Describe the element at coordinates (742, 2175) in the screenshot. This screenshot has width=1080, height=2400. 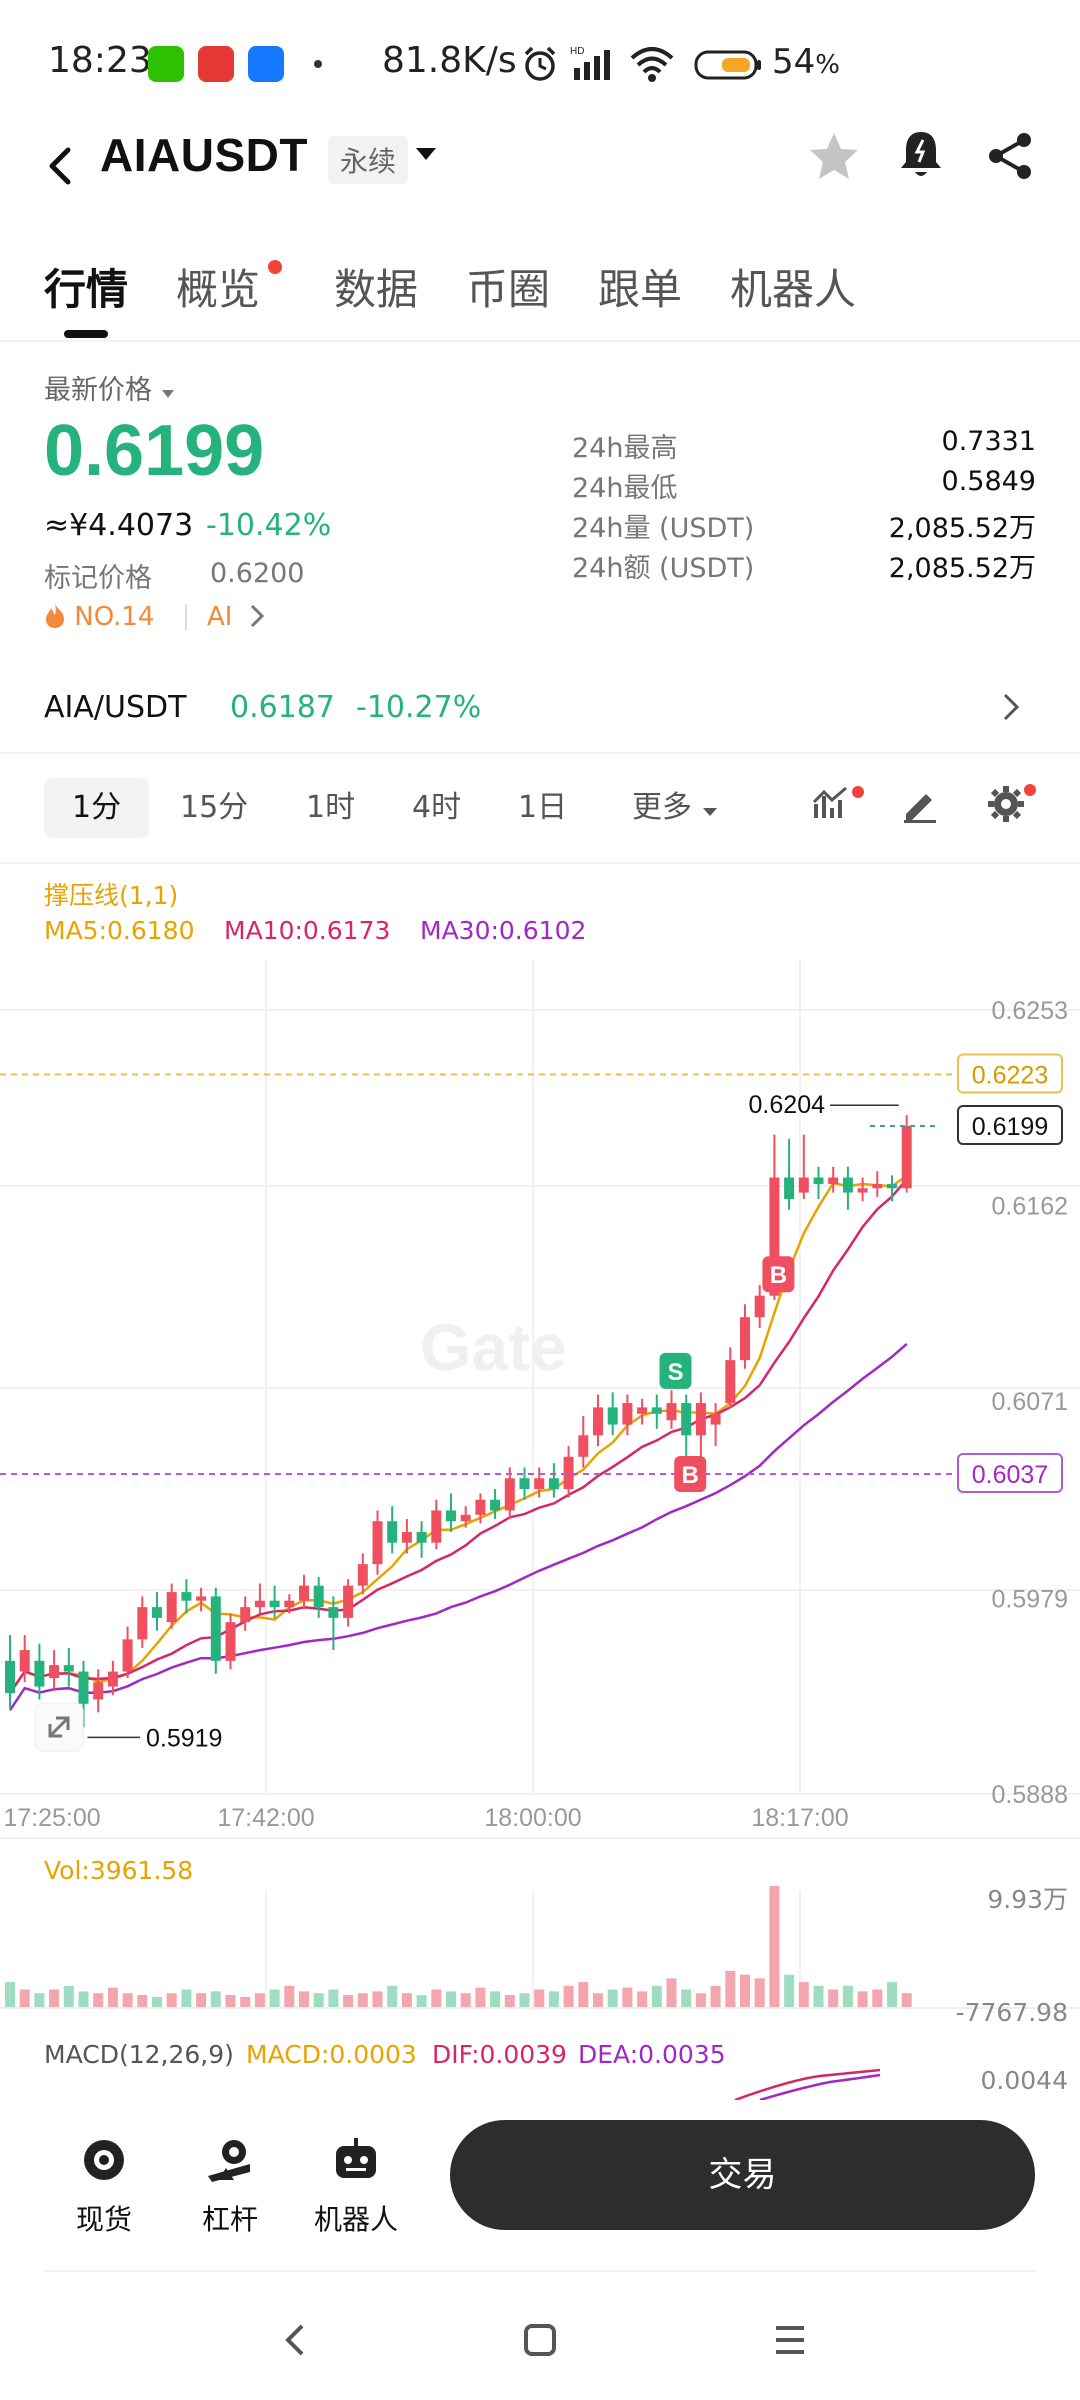
I see `trade-button: 交易` at that location.